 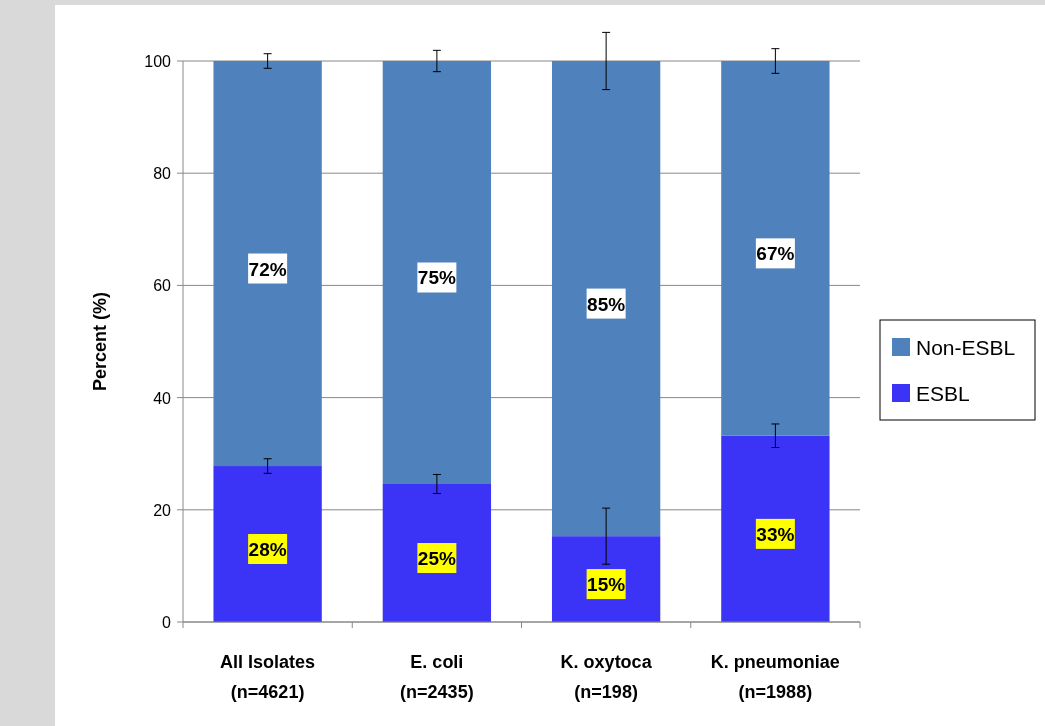 What do you see at coordinates (267, 269) in the screenshot?
I see `data-label: 72%` at bounding box center [267, 269].